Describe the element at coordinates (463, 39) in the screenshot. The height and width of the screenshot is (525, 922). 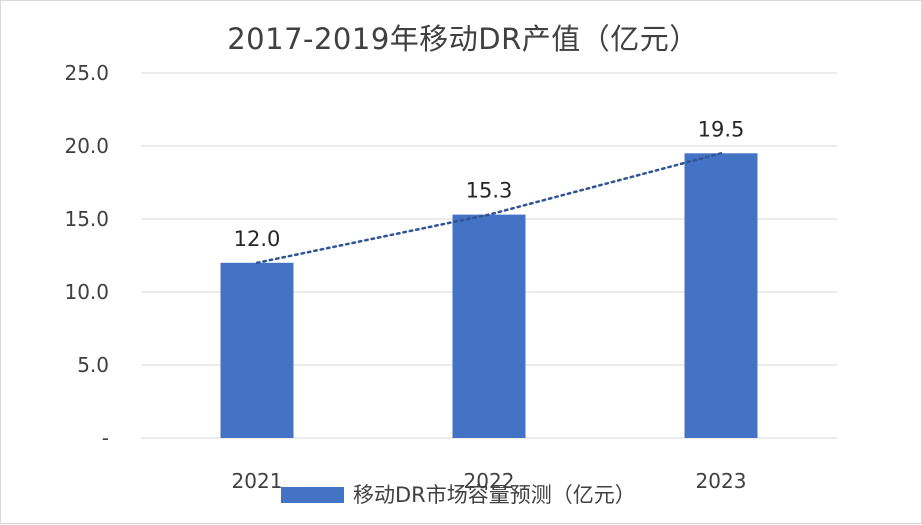
I see `chart-title: 2017-2019年移动DR产值（亿元）` at that location.